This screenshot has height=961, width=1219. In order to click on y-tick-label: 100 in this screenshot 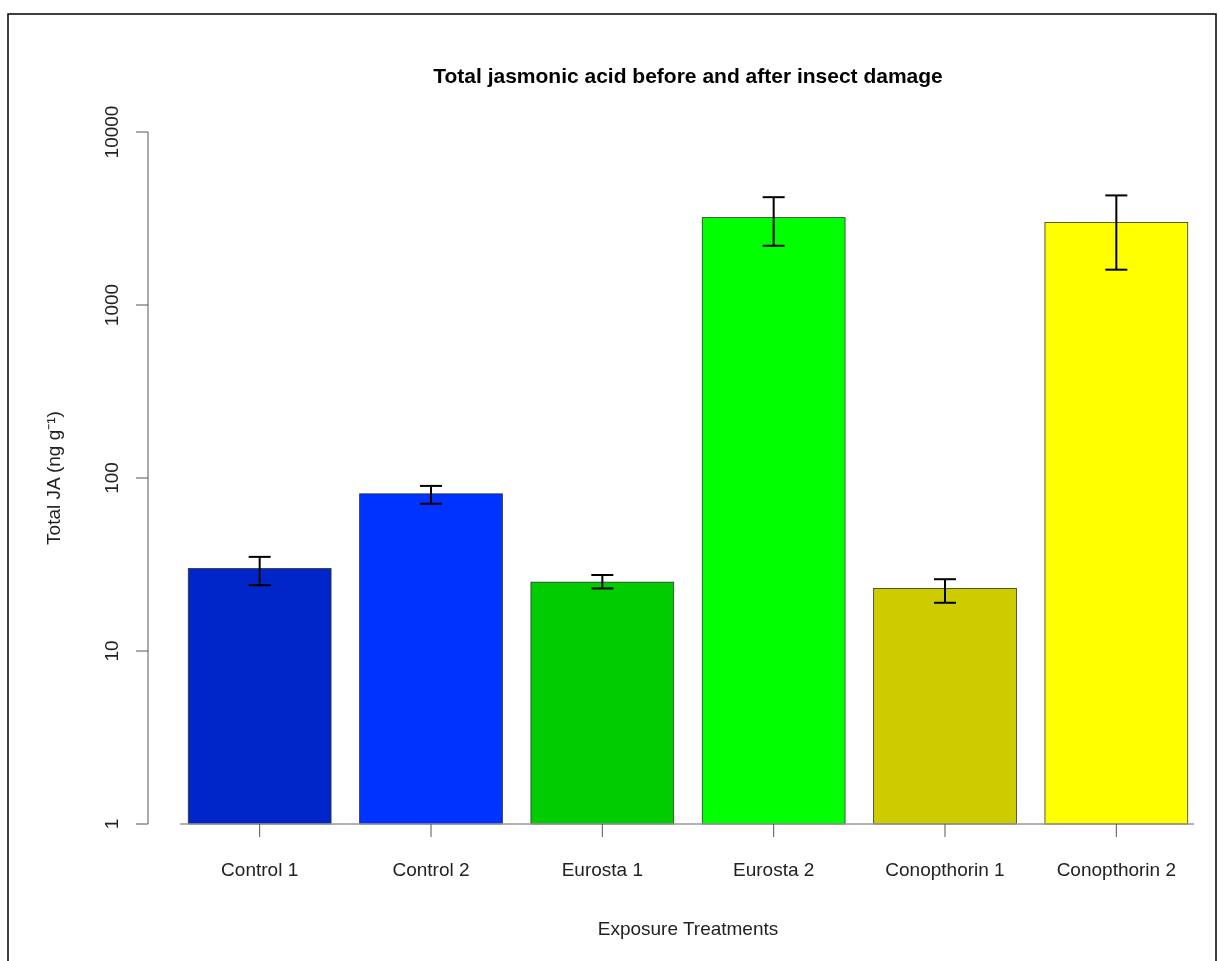, I will do `click(111, 478)`.